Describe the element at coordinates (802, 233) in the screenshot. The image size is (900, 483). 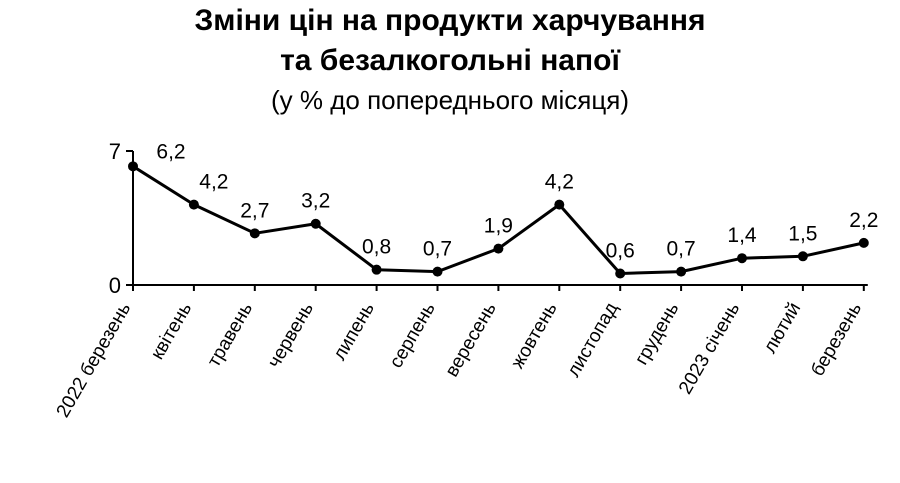
I see `data-label: 1,5` at that location.